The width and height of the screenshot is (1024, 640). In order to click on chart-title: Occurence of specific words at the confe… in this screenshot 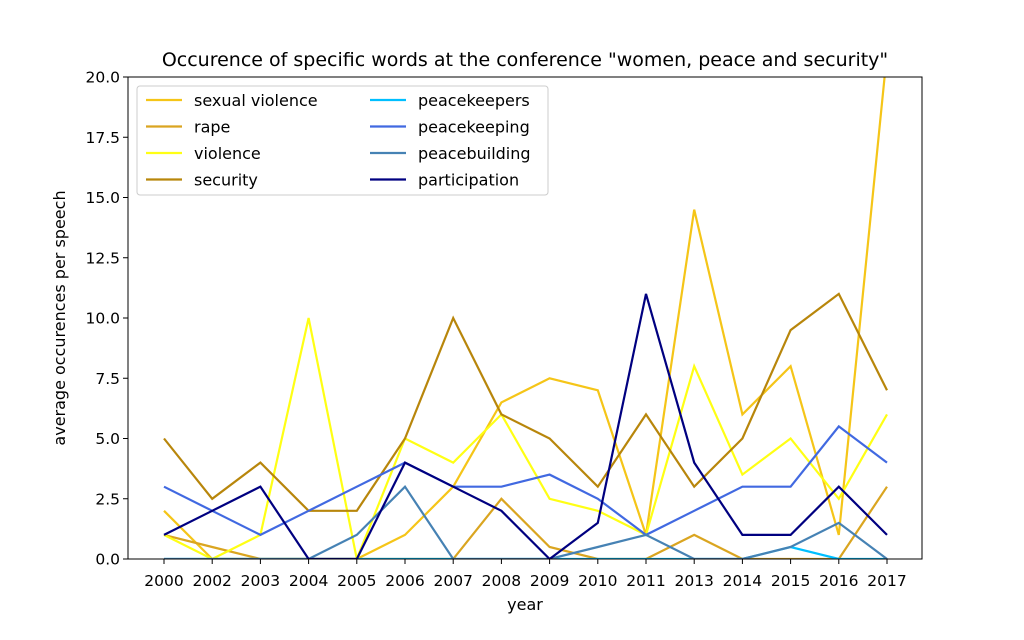, I will do `click(525, 60)`.